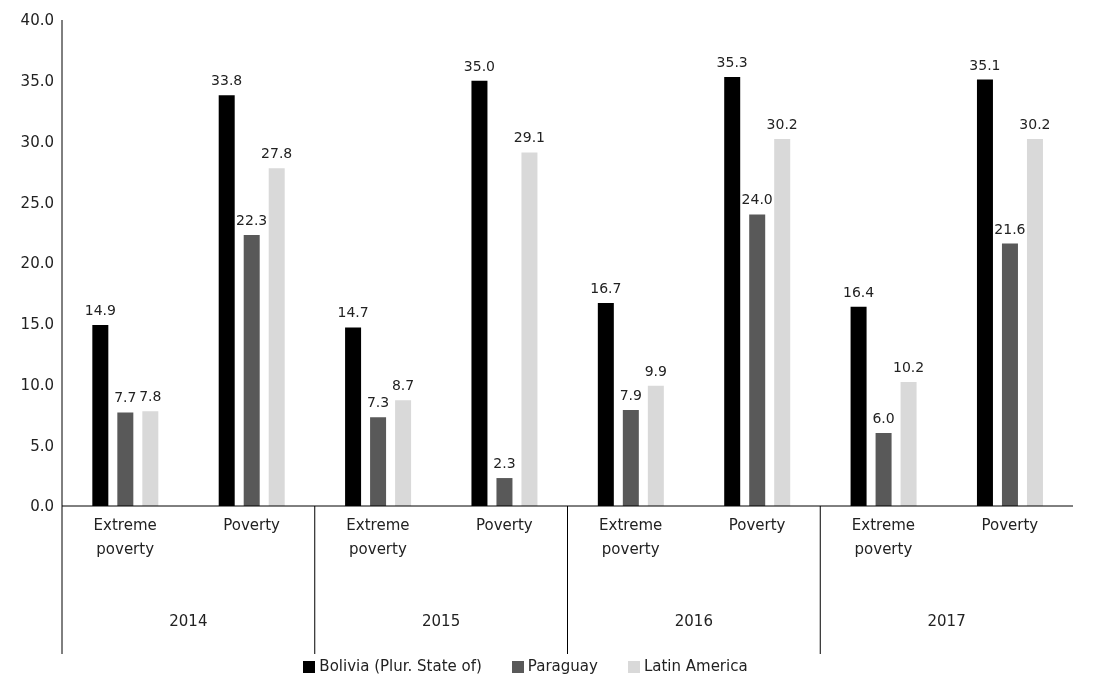 This screenshot has width=1101, height=693. Describe the element at coordinates (37, 81) in the screenshot. I see `y-tick-label: 35.0` at that location.